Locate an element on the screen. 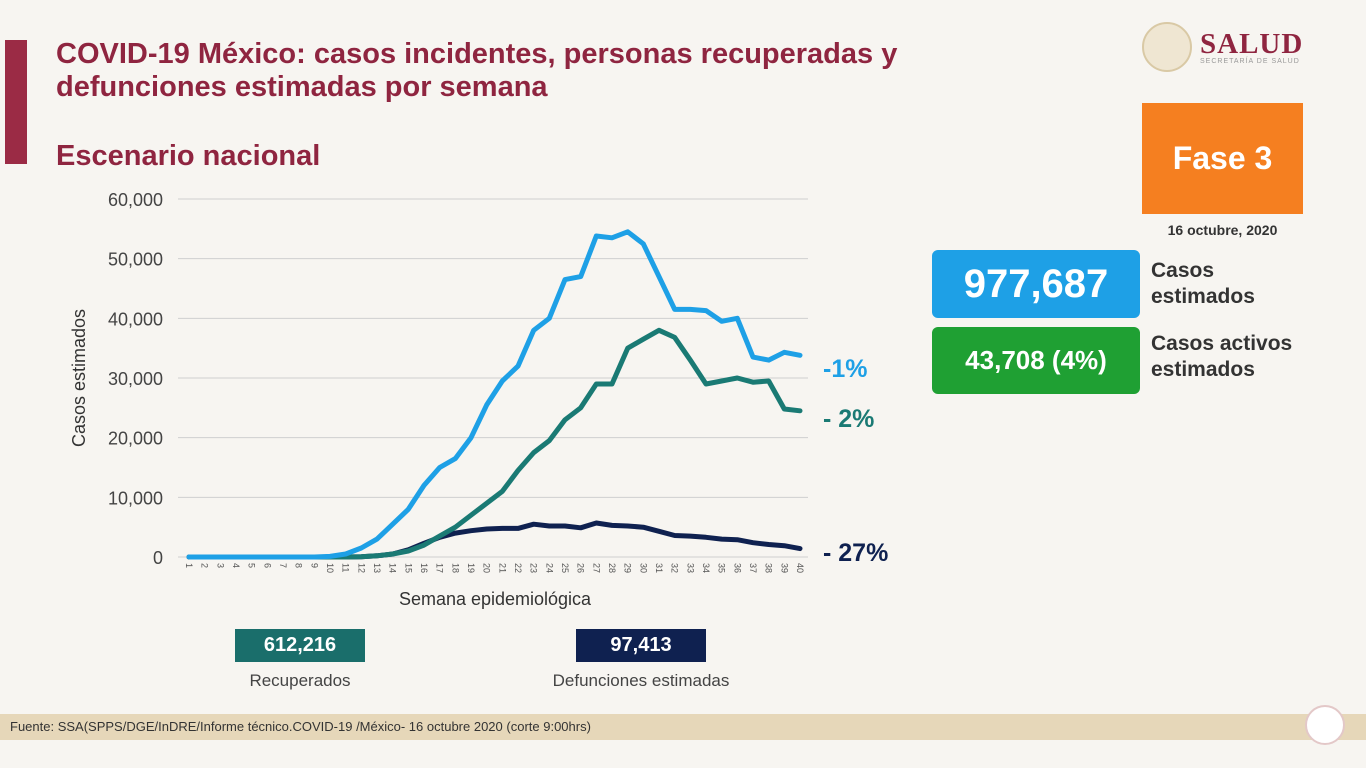  x-tick-label: 27 is located at coordinates (596, 568).